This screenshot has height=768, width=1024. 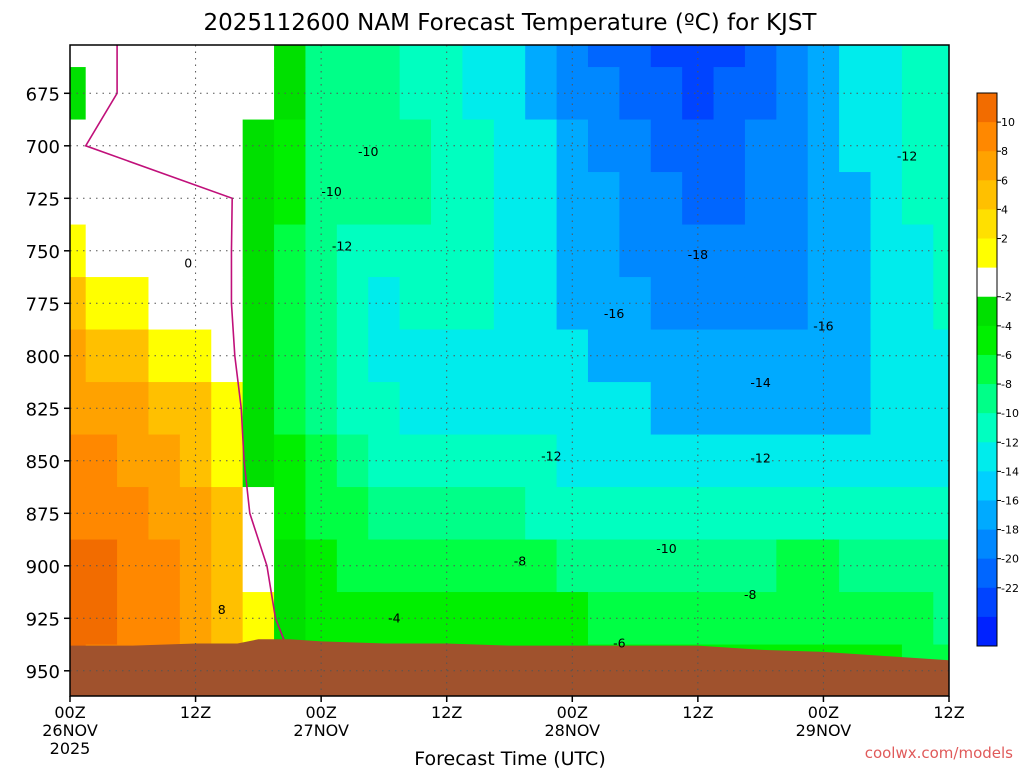 I want to click on contour-label: -18, so click(x=698, y=254).